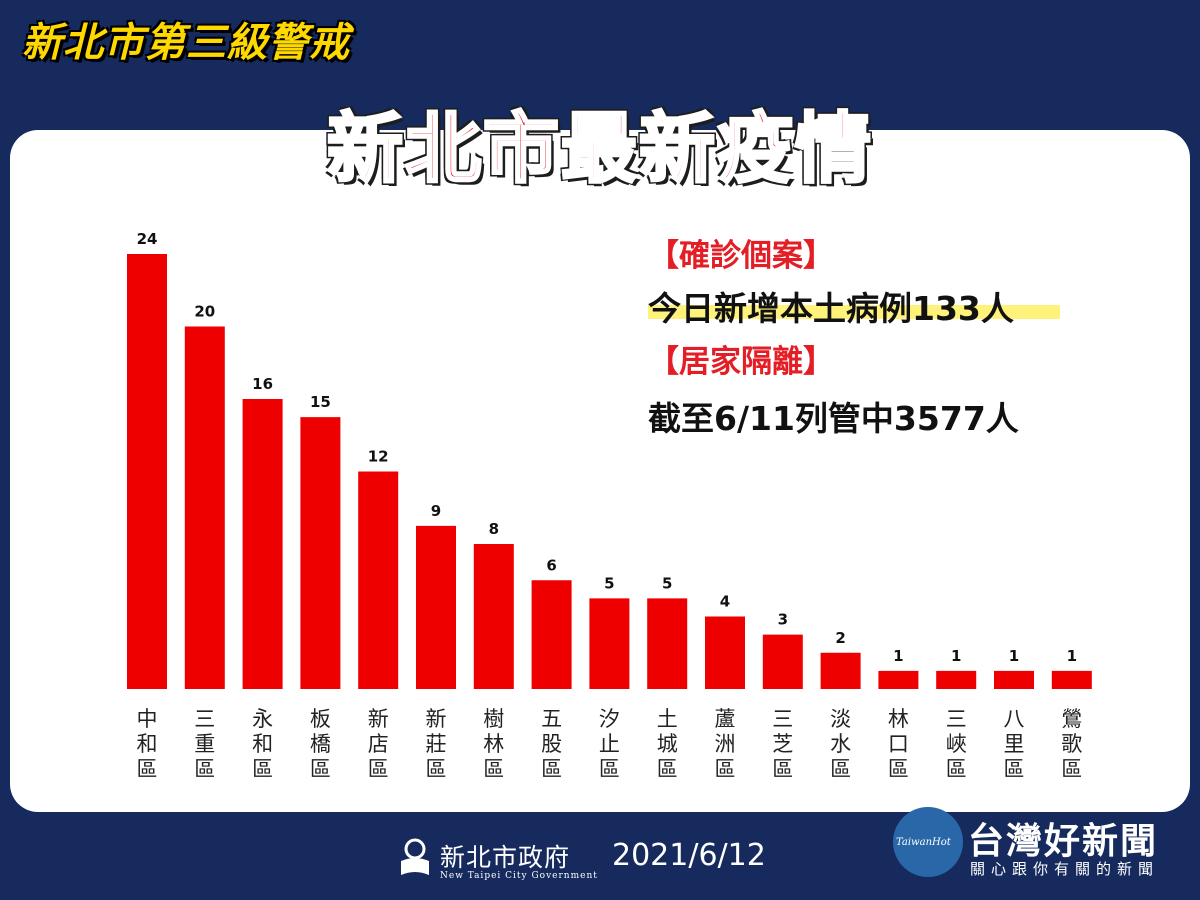  I want to click on category-label: 八里區, so click(1014, 744).